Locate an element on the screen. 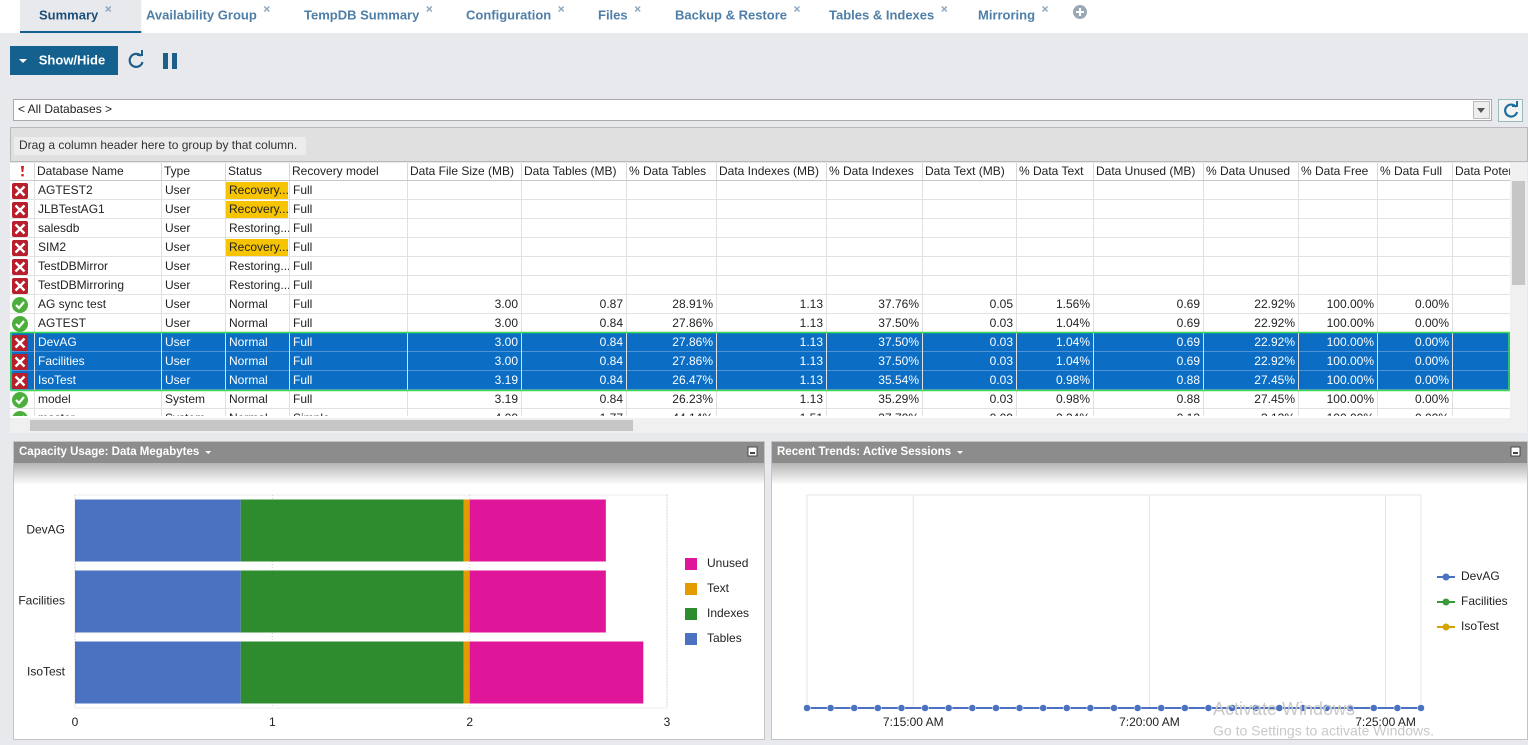 The height and width of the screenshot is (745, 1528). grid-cell: System is located at coordinates (185, 399).